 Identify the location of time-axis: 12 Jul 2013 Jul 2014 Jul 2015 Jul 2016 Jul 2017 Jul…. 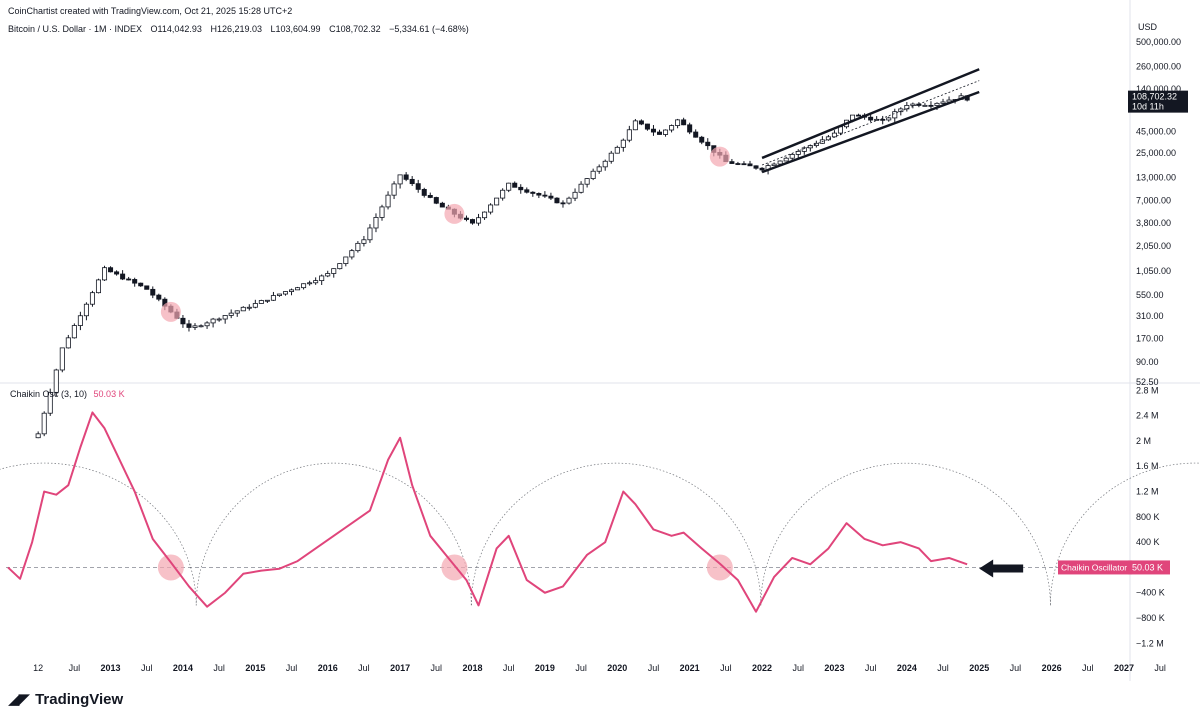
(599, 668).